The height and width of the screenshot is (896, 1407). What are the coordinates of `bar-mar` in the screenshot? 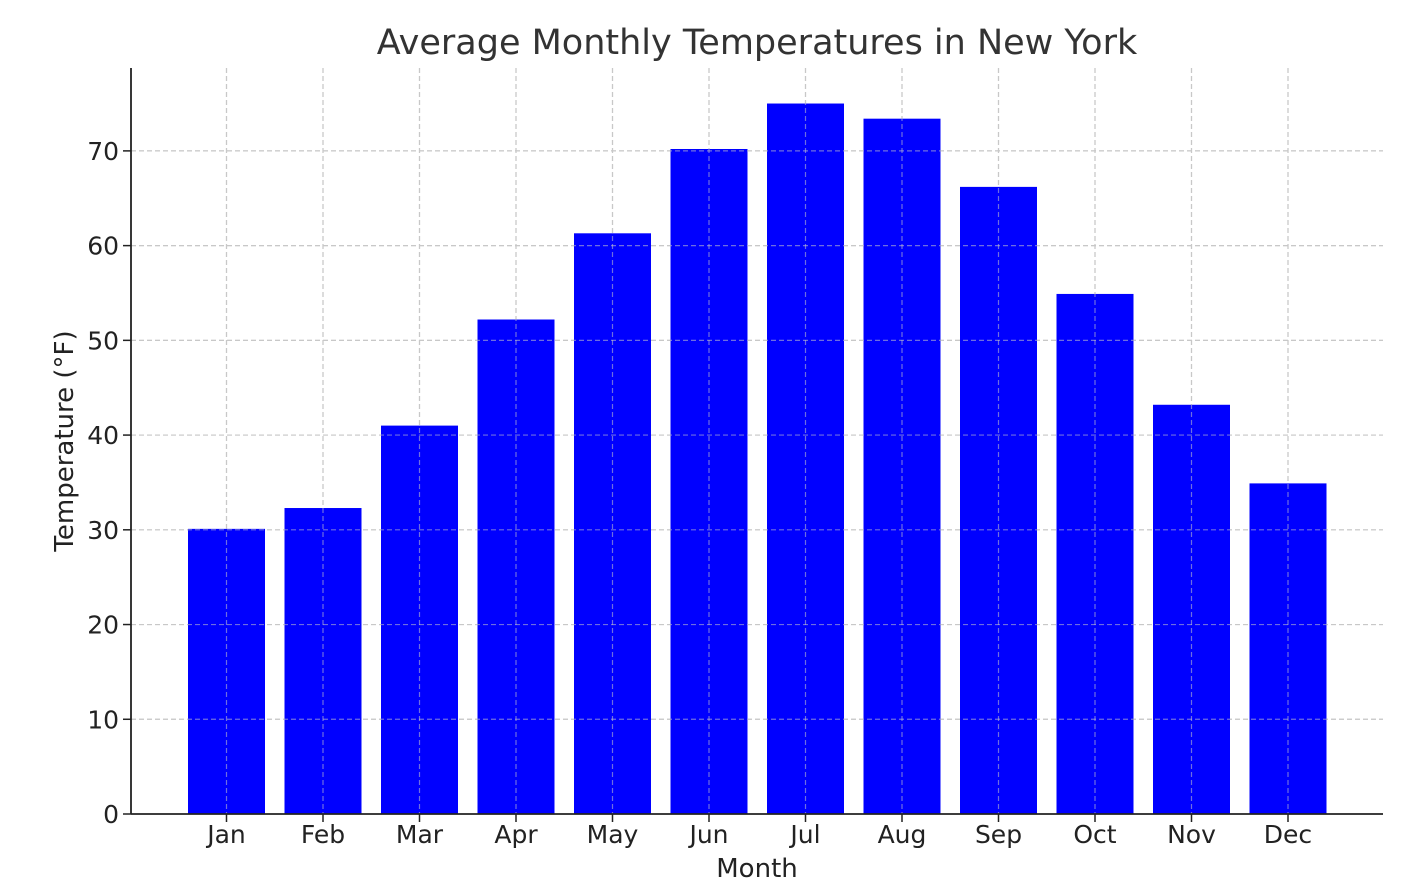 It's located at (419, 619).